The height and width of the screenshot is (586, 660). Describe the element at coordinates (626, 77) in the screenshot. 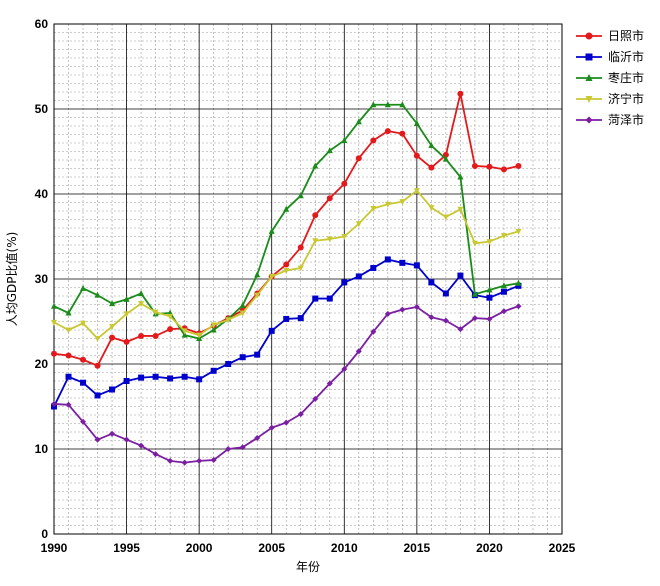

I see `legend-label: 枣庄市` at that location.